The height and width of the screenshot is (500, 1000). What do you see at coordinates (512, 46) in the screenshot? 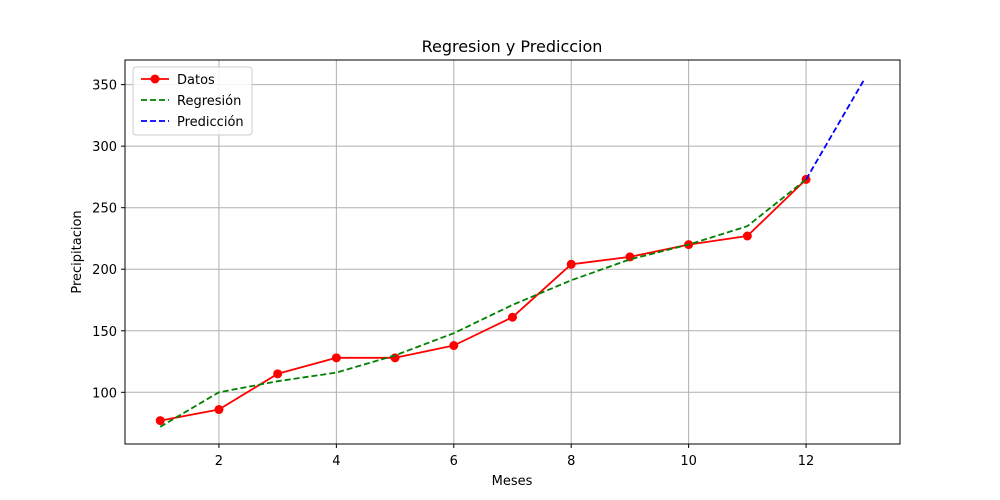
I see `chart-title: Regresion y Prediccion` at bounding box center [512, 46].